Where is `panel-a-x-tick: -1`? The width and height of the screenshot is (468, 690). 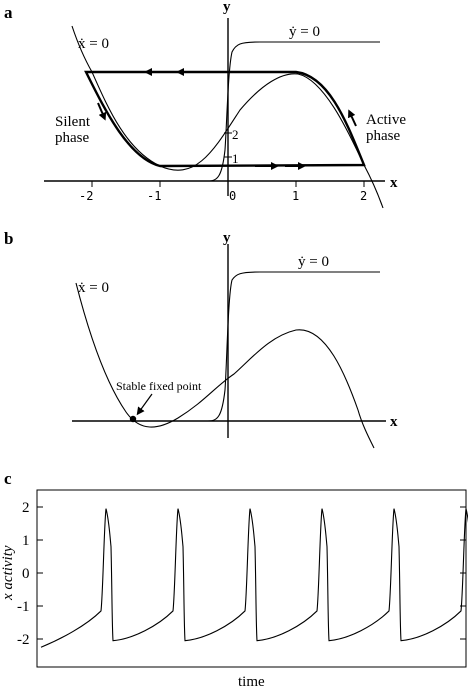
panel-a-x-tick: -1 is located at coordinates (154, 196).